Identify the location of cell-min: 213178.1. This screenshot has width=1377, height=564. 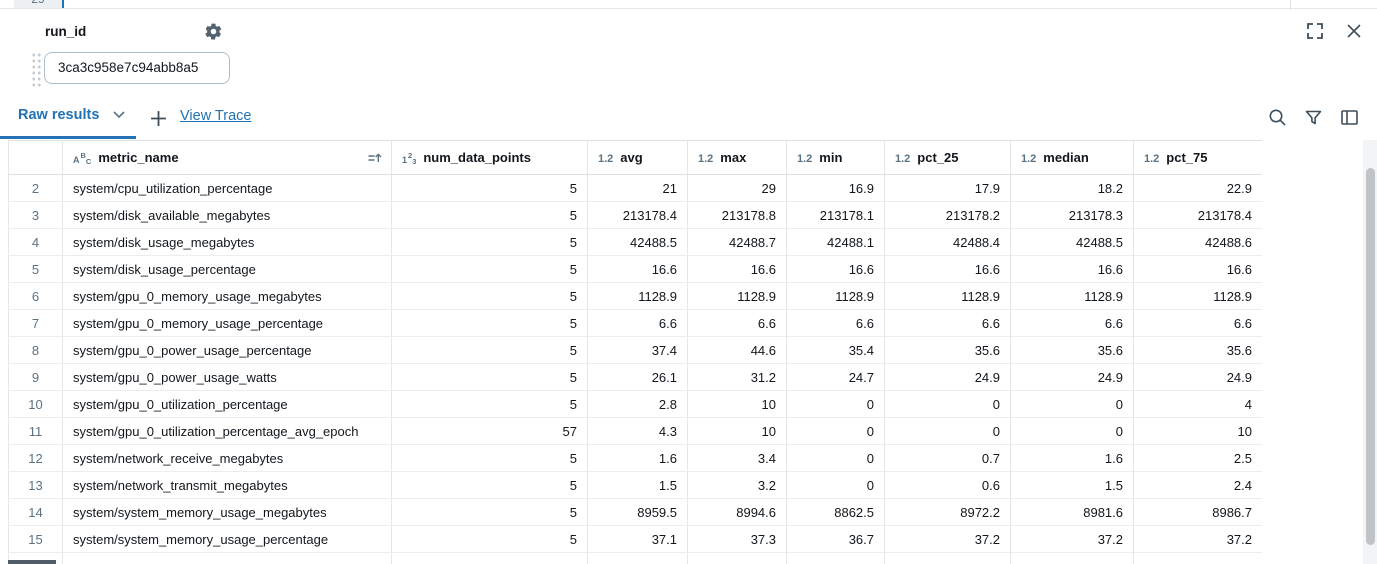
(835, 215).